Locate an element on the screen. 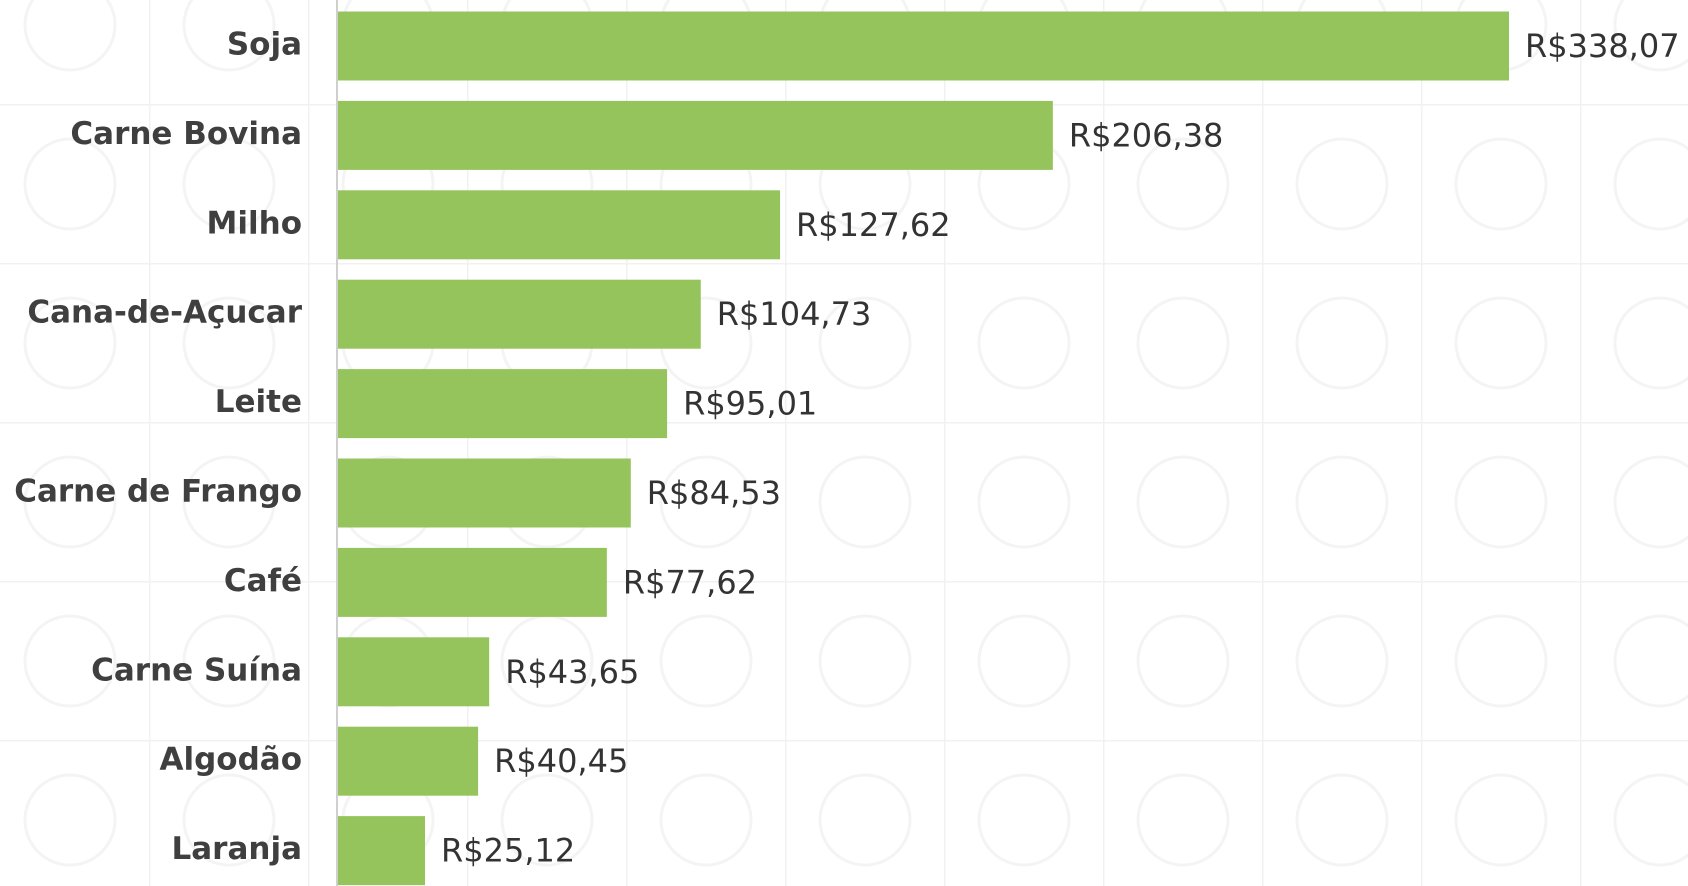 This screenshot has height=886, width=1688. value-label: R$77,62 is located at coordinates (690, 582).